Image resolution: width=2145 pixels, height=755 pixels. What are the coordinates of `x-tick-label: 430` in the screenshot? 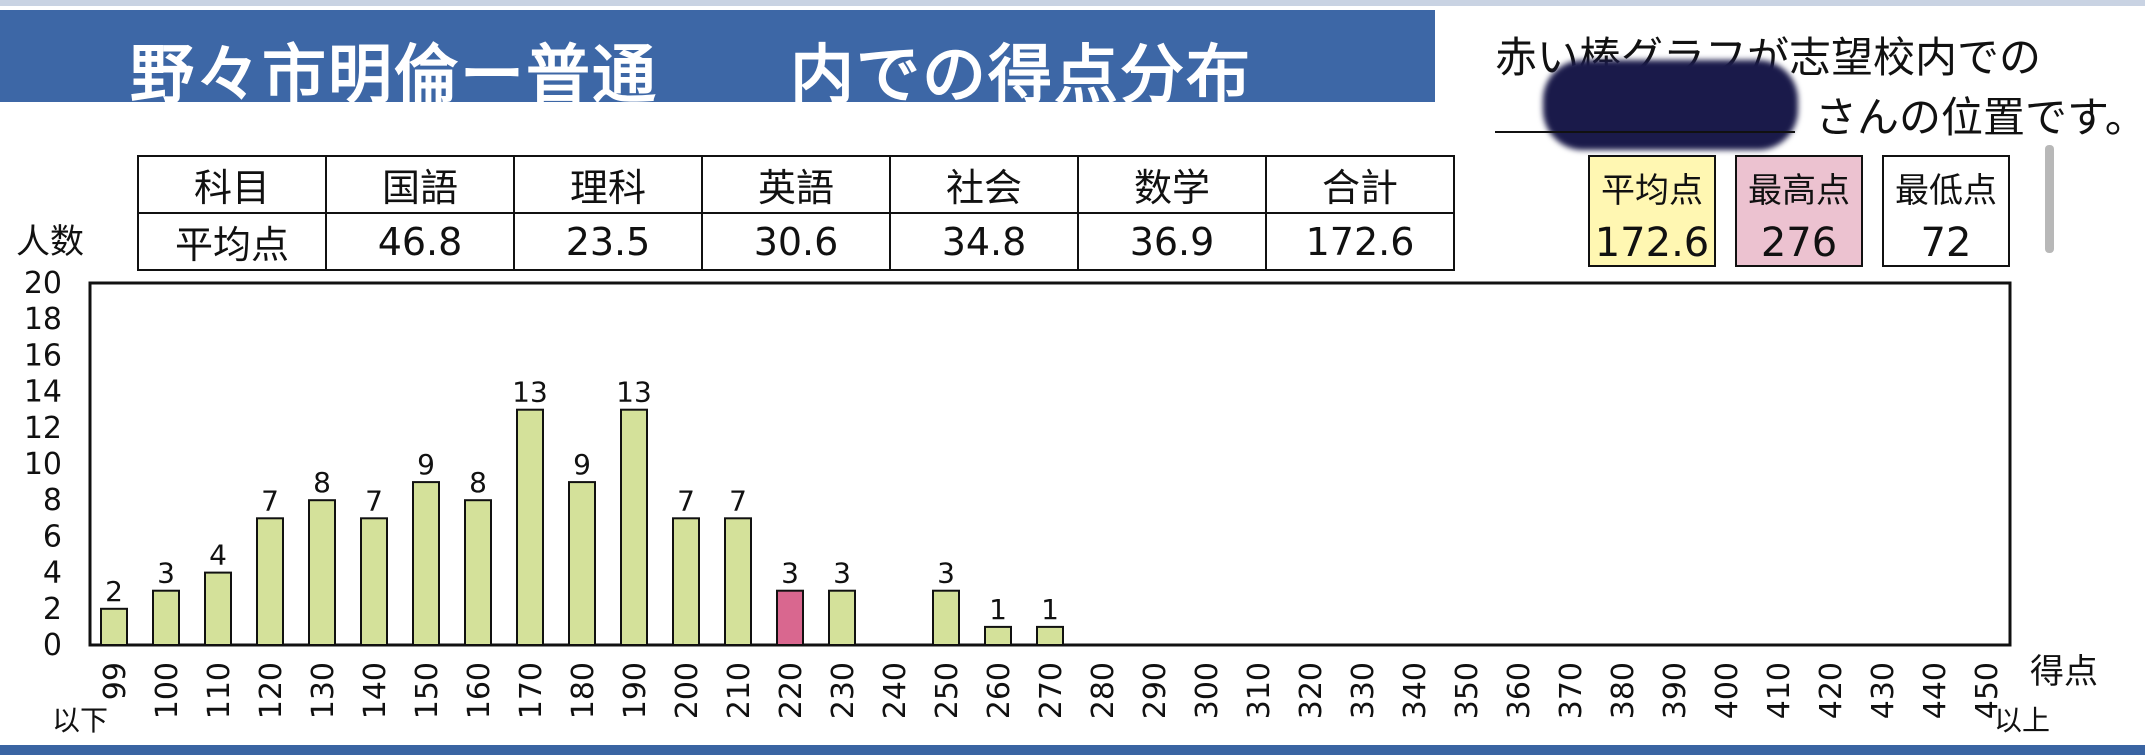 It's located at (1883, 690).